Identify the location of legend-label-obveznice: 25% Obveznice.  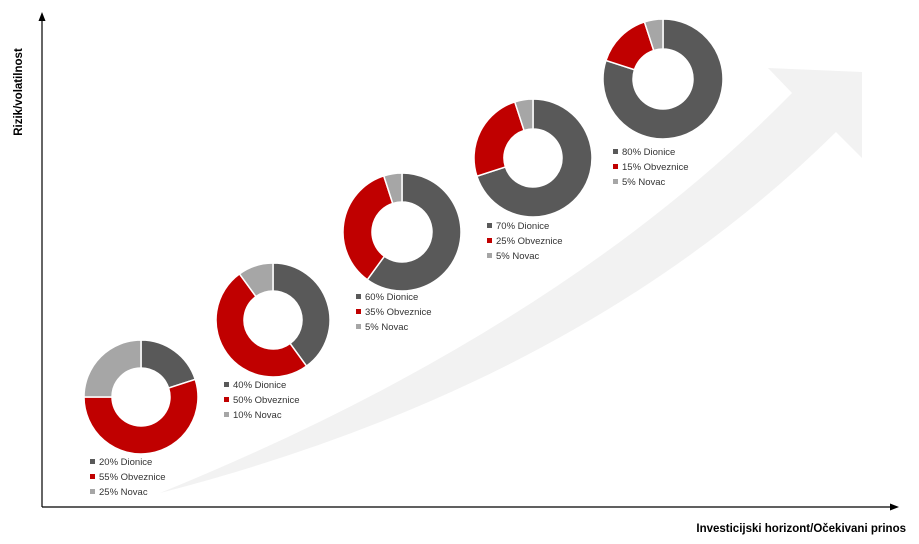
(529, 241).